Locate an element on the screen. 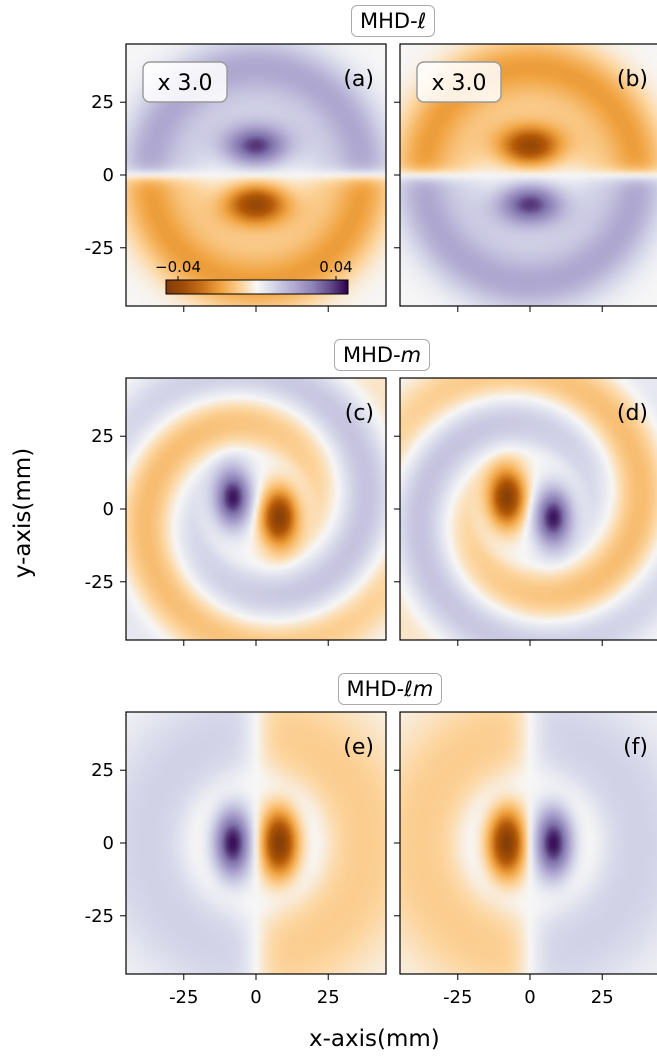  row-title: MHD-m is located at coordinates (382, 355).